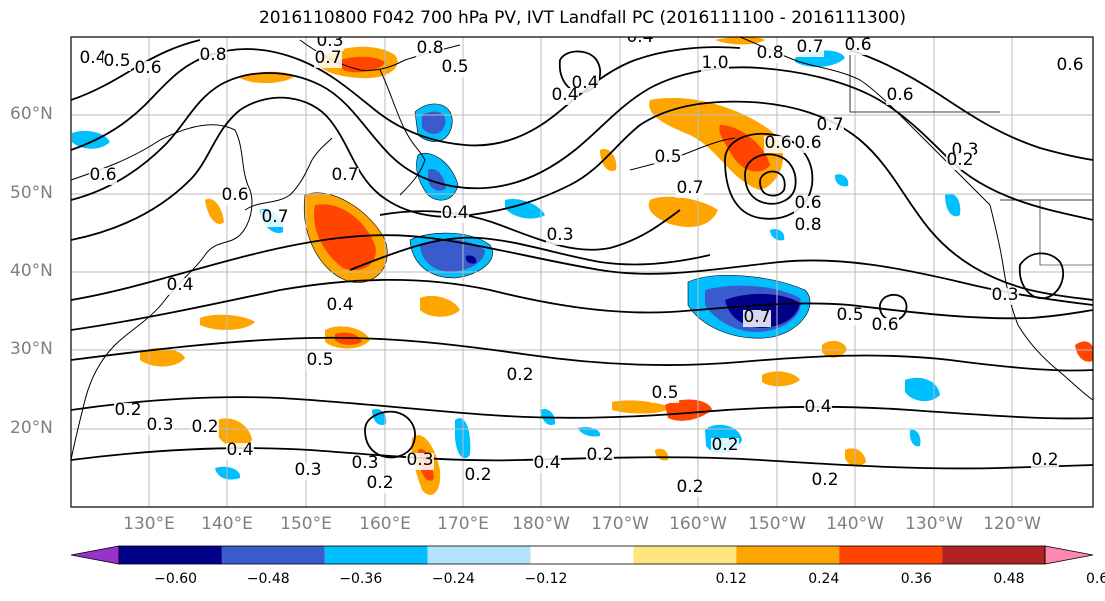 The height and width of the screenshot is (601, 1105). I want to click on longitude-label: 170°E, so click(463, 524).